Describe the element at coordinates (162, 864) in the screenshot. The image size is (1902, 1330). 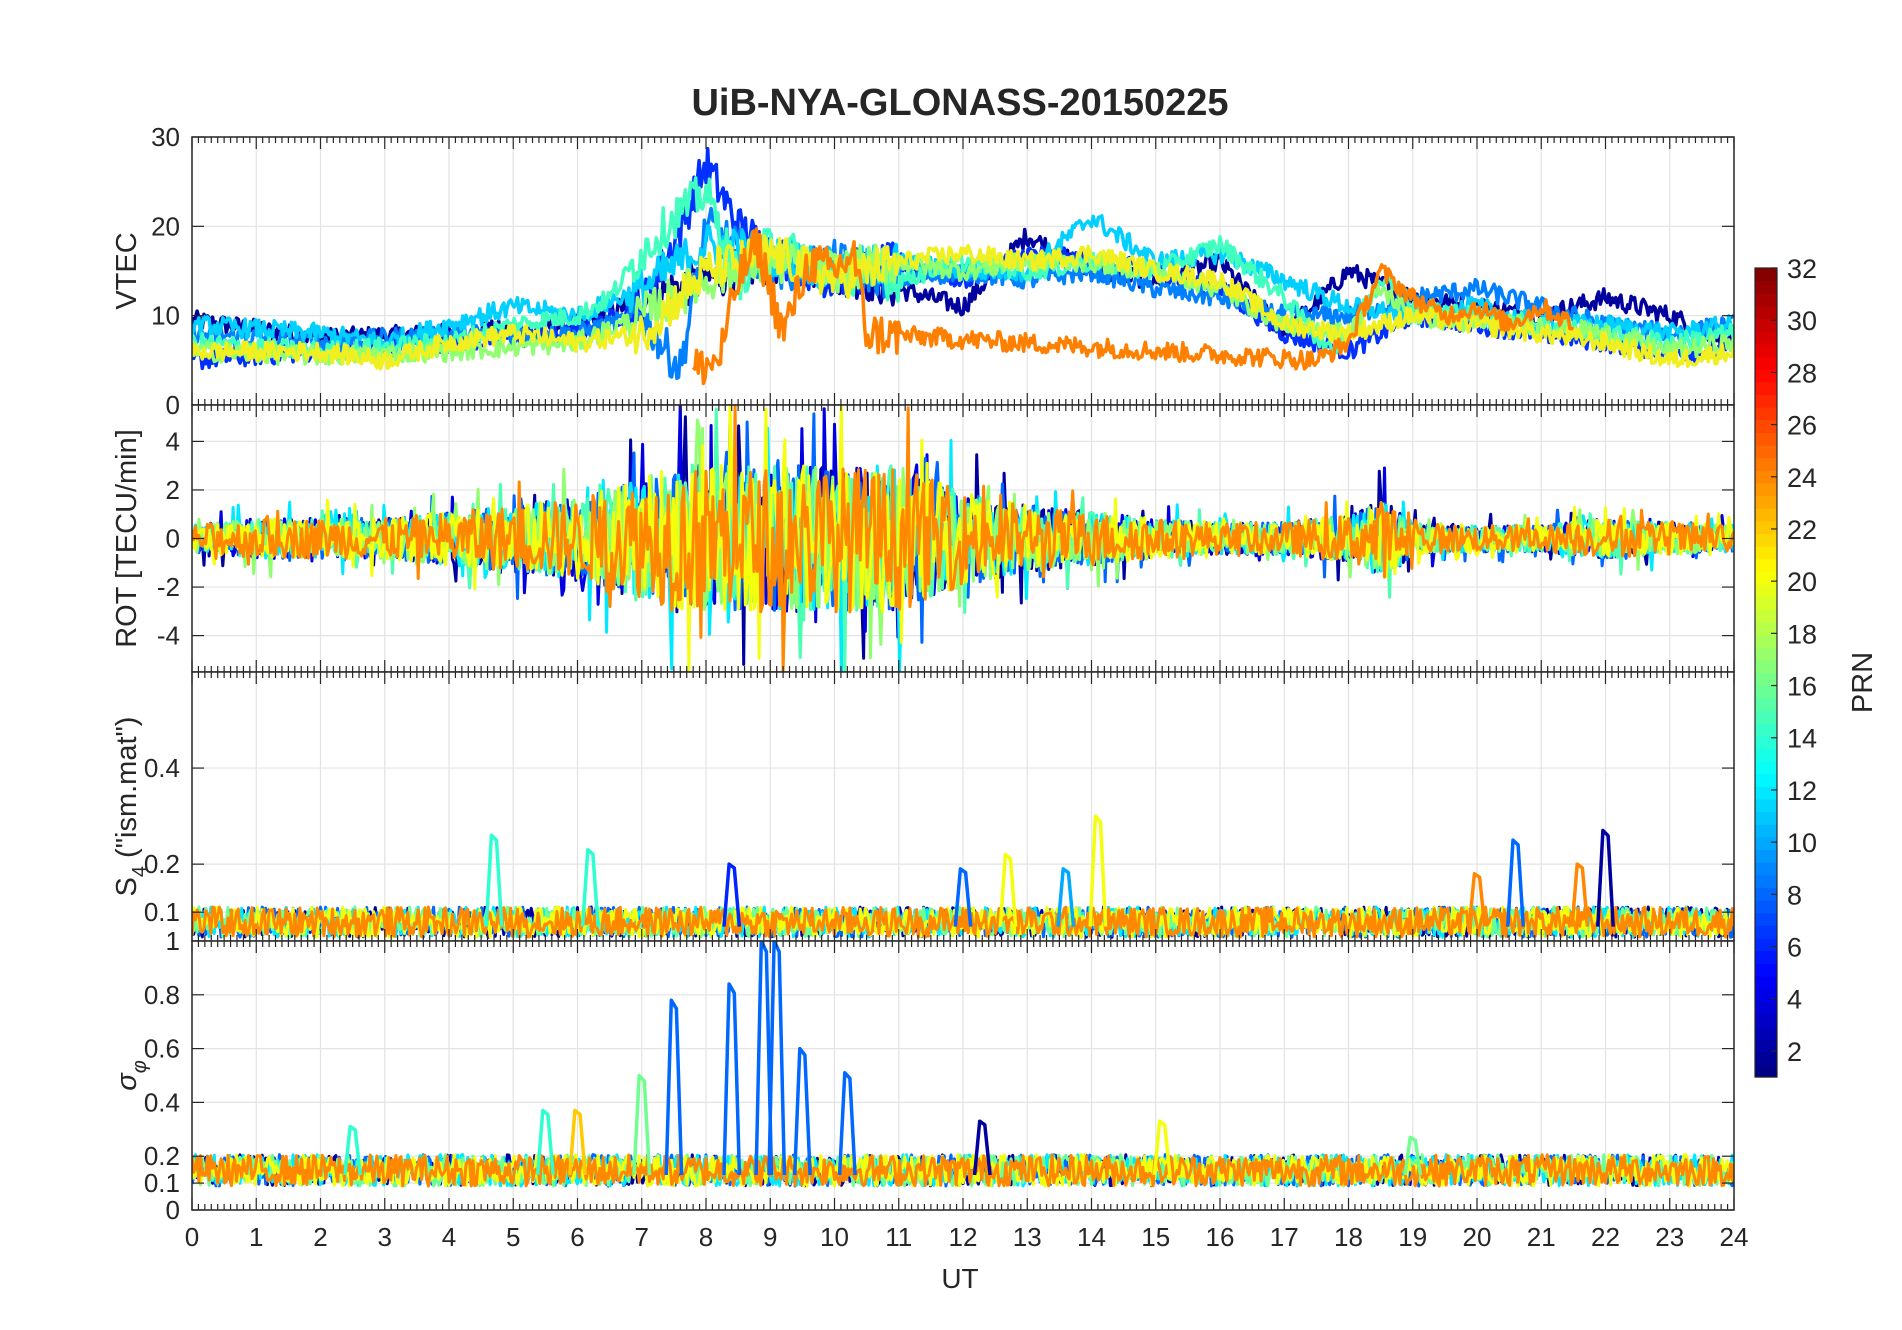
I see `y-tick-label: 0.2` at that location.